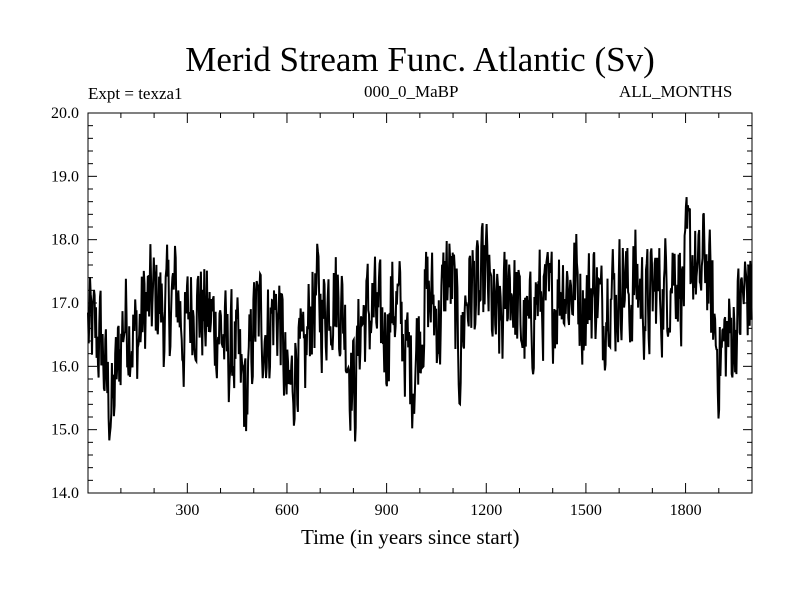  What do you see at coordinates (65, 176) in the screenshot?
I see `y-tick-label: 19.0` at bounding box center [65, 176].